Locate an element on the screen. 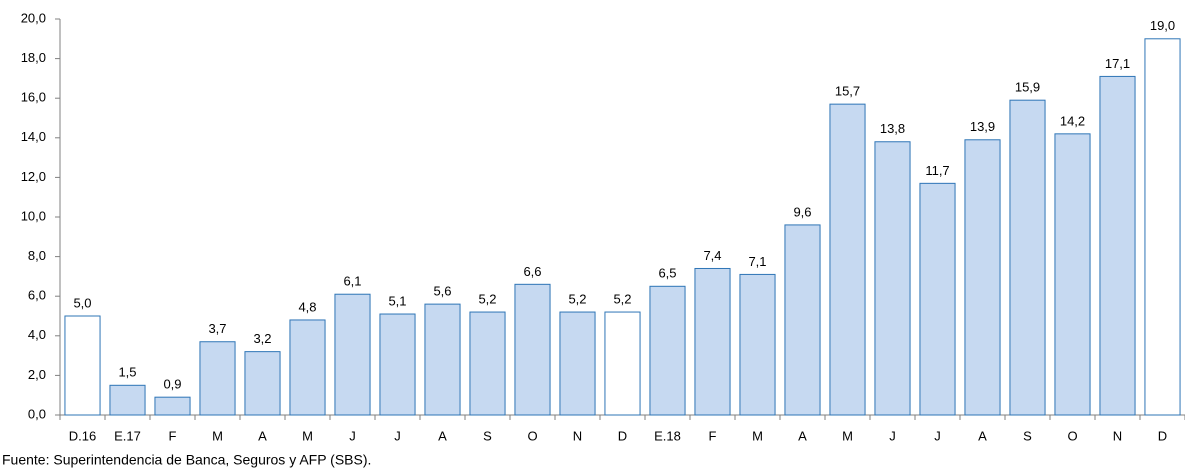 The height and width of the screenshot is (470, 1185). y-tick-label: 0,0 is located at coordinates (37, 413).